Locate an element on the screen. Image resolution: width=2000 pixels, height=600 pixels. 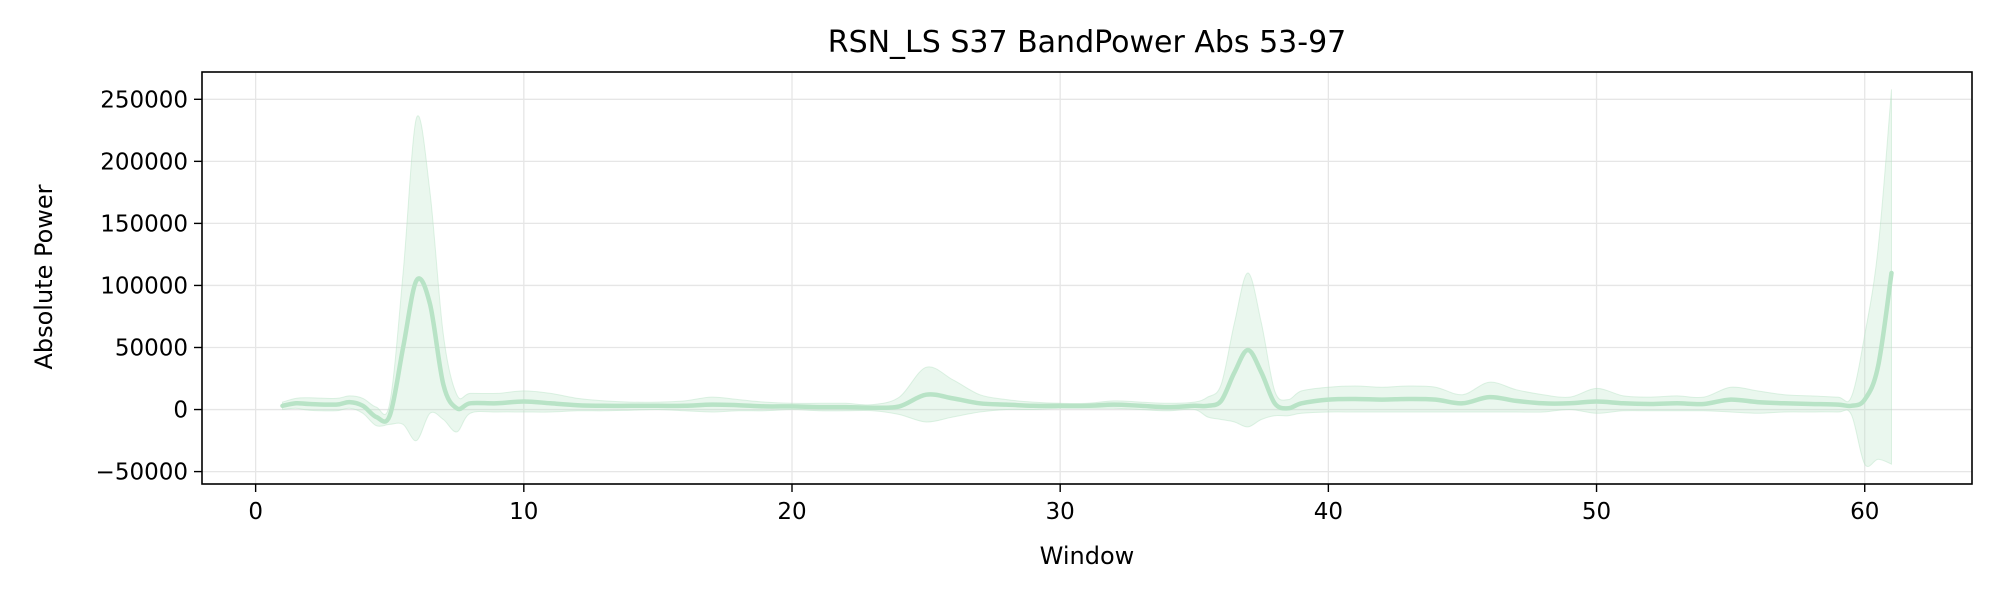
y-axis-label: Absolute Power is located at coordinates (44, 276).